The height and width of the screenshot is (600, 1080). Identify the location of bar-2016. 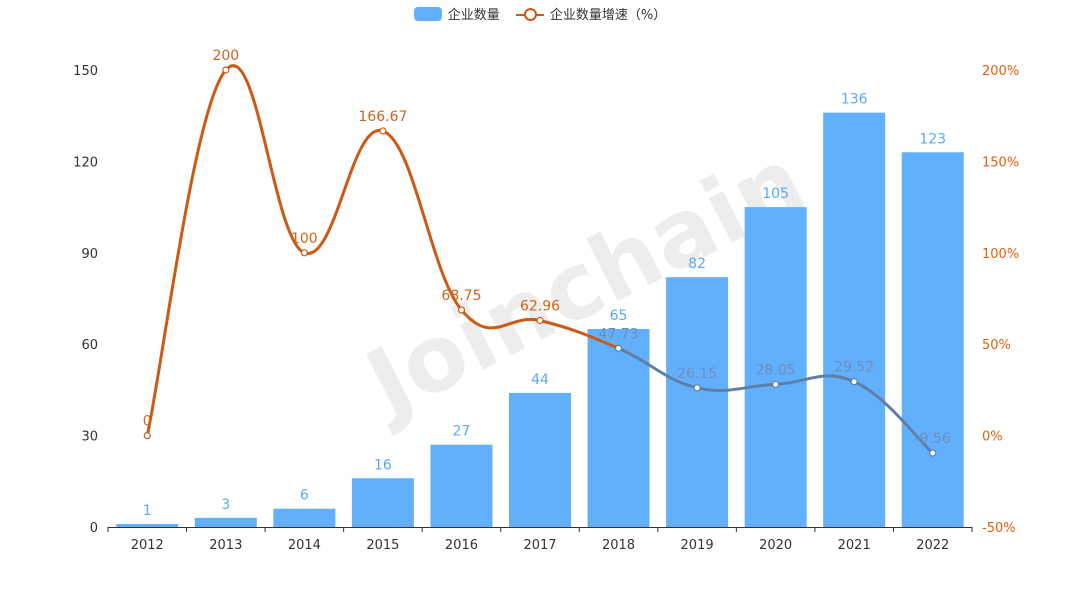
(461, 485).